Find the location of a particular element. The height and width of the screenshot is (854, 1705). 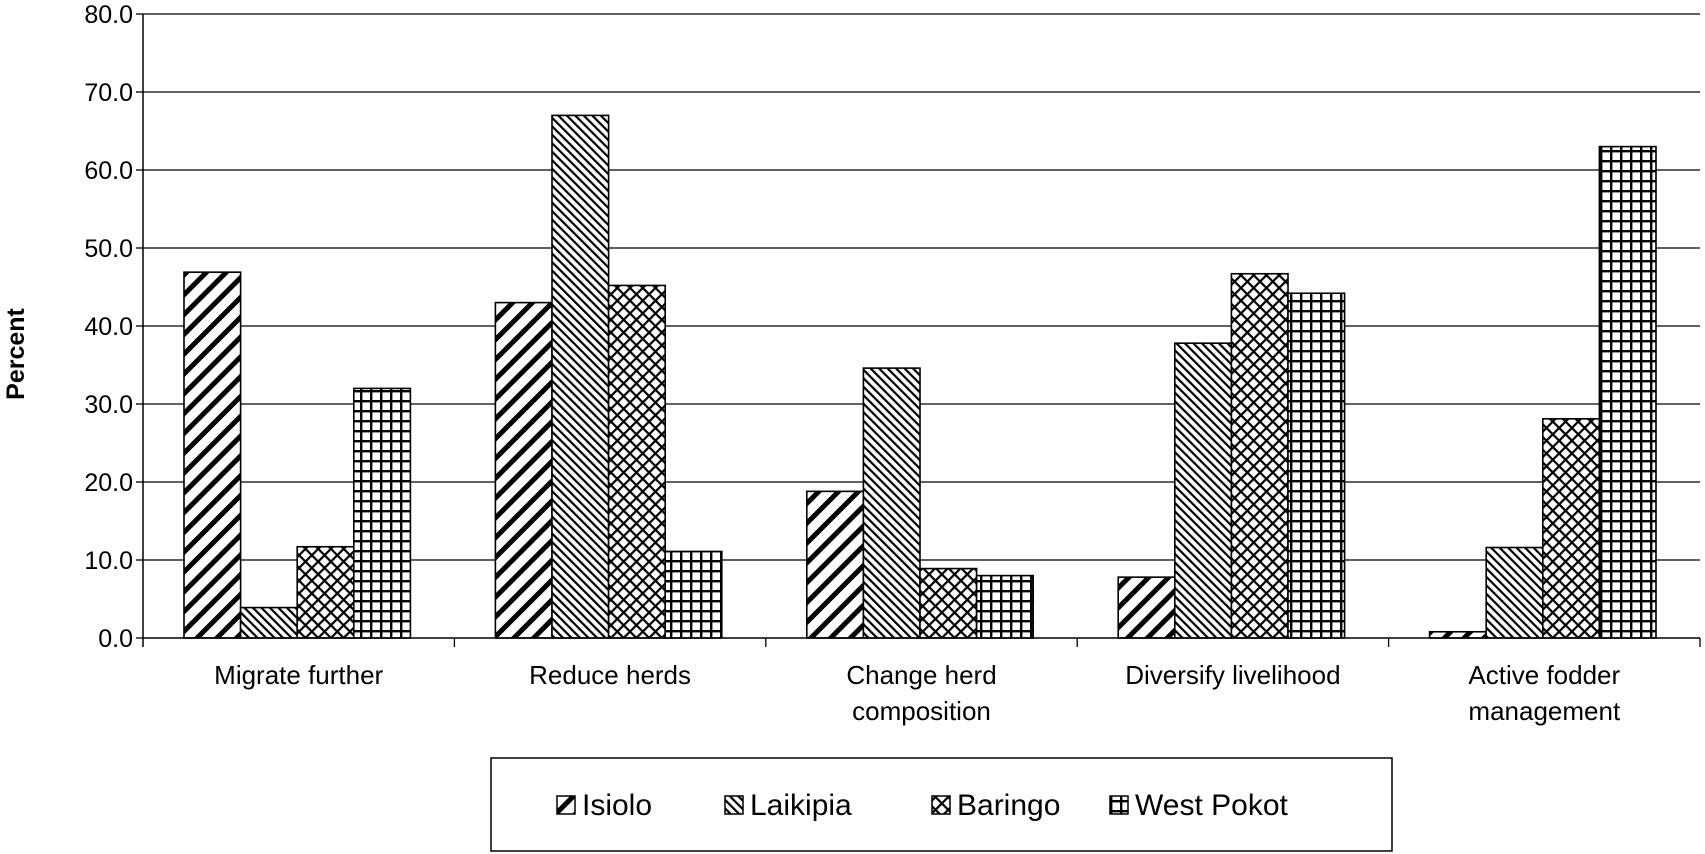

x-category-label: Reduce herds is located at coordinates (610, 675).